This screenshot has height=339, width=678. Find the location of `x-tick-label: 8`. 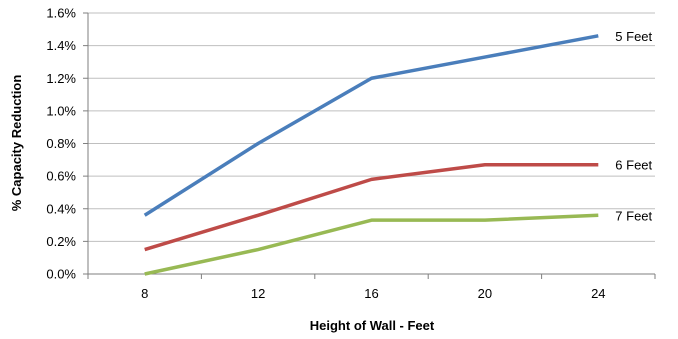

x-tick-label: 8 is located at coordinates (144, 293).